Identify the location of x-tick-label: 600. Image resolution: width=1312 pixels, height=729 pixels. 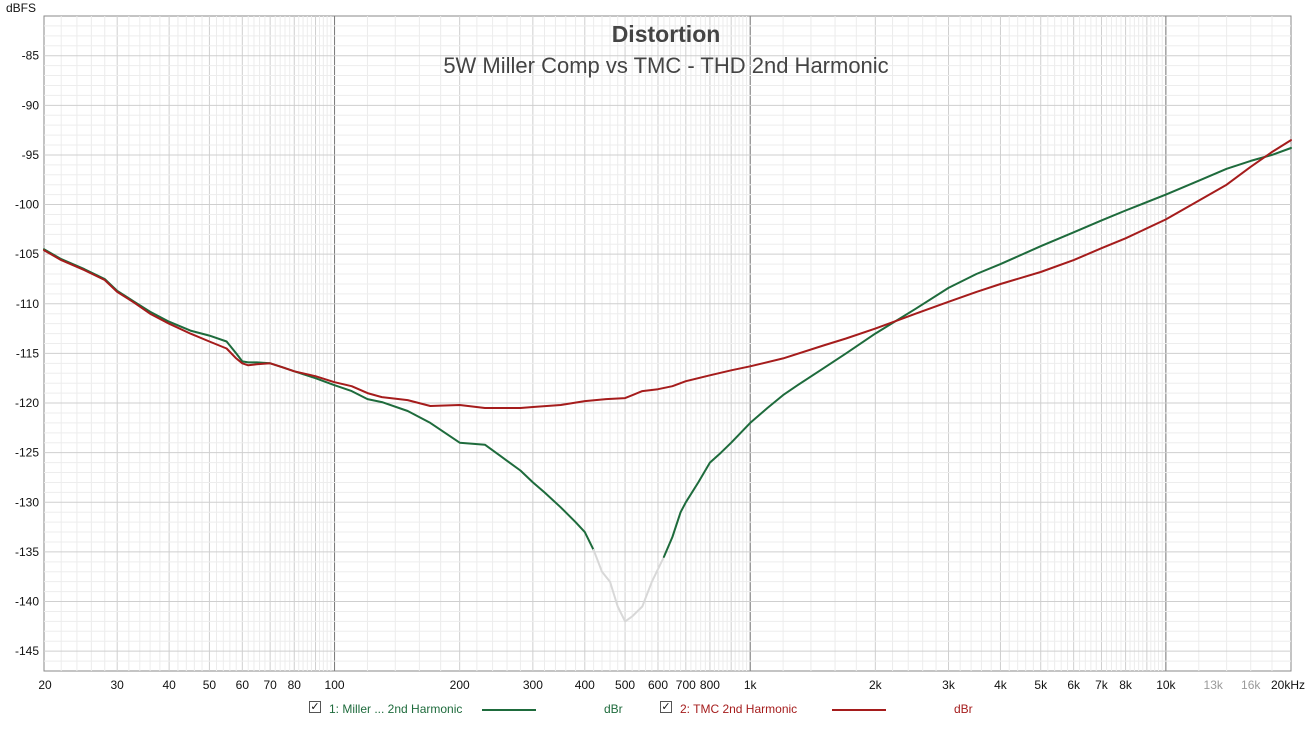
(658, 685).